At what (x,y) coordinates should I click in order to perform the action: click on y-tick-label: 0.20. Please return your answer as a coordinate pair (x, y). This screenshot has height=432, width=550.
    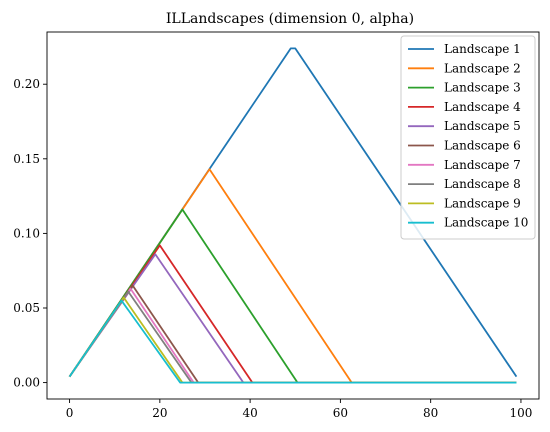
    Looking at the image, I should click on (26, 84).